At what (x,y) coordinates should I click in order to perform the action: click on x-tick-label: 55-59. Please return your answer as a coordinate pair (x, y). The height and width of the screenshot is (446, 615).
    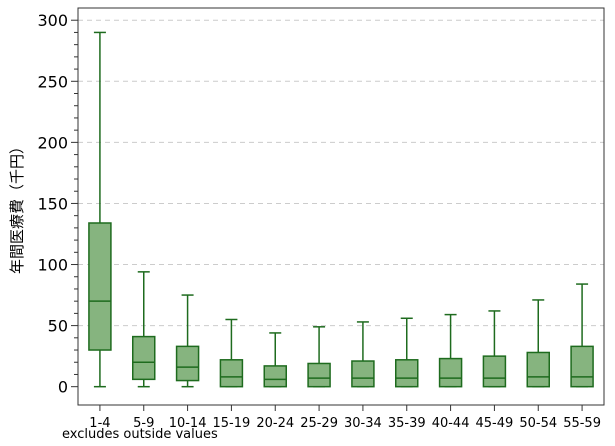
    Looking at the image, I should click on (582, 423).